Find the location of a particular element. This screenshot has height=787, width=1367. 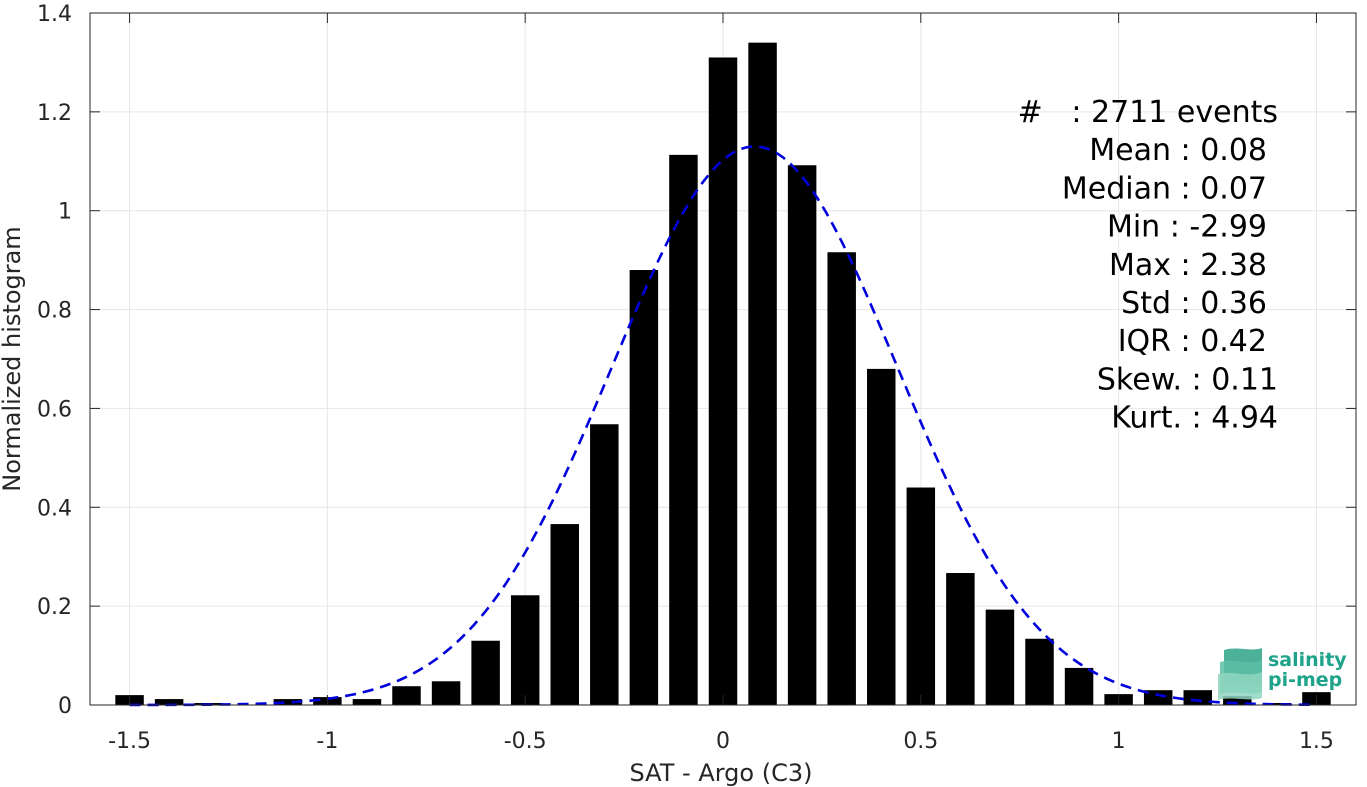

y-tick-label-1: 0.2 is located at coordinates (54, 607).